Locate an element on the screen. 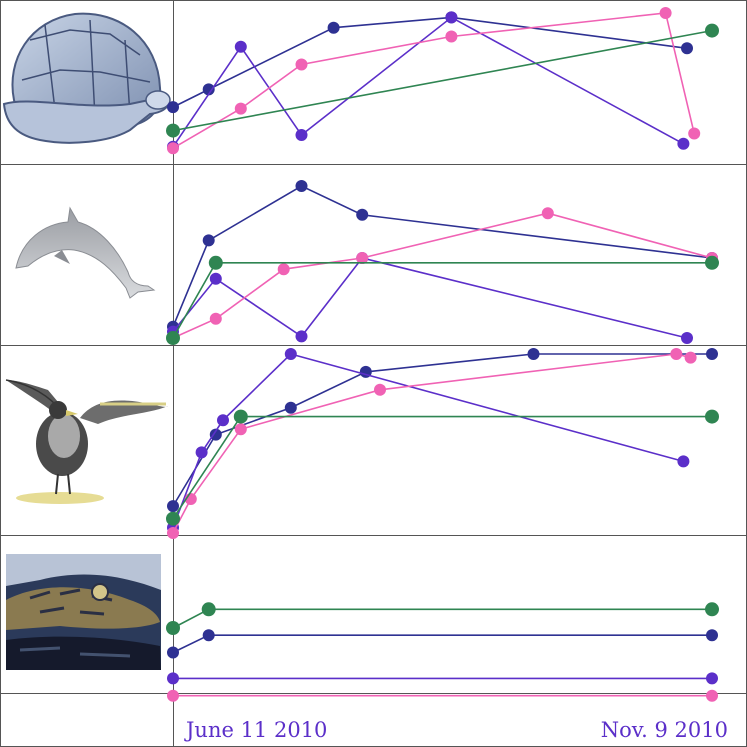 The image size is (747, 747). dolphin-icon is located at coordinates (85, 252).